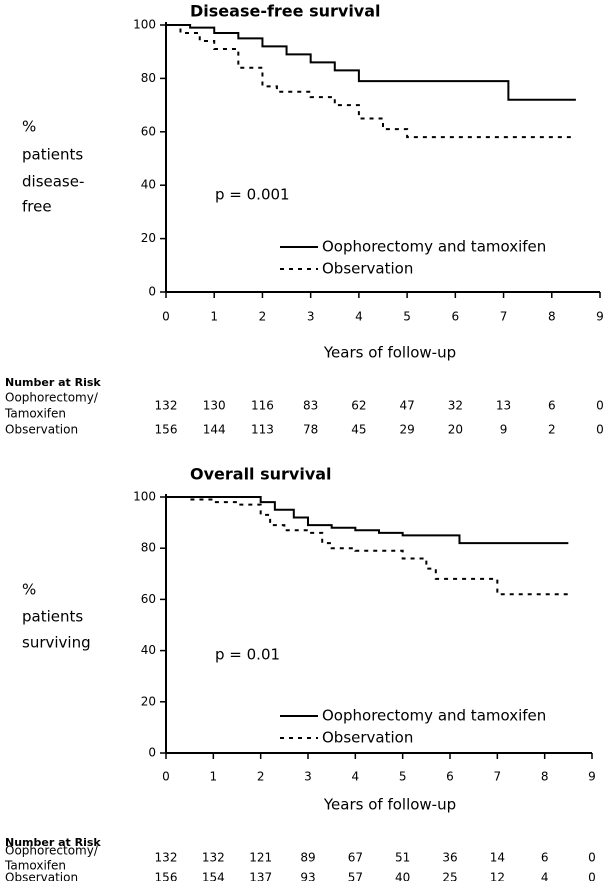 The height and width of the screenshot is (881, 607). Describe the element at coordinates (503, 406) in the screenshot. I see `risk-value: 13` at that location.